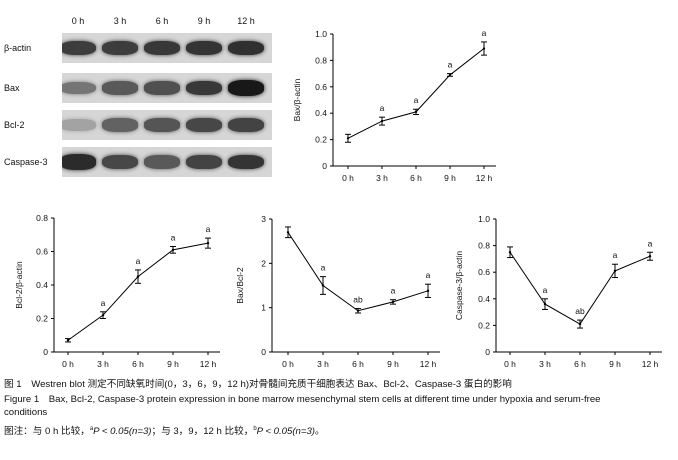 The width and height of the screenshot is (678, 460). I want to click on blot-protein-label: Bax, so click(12, 88).